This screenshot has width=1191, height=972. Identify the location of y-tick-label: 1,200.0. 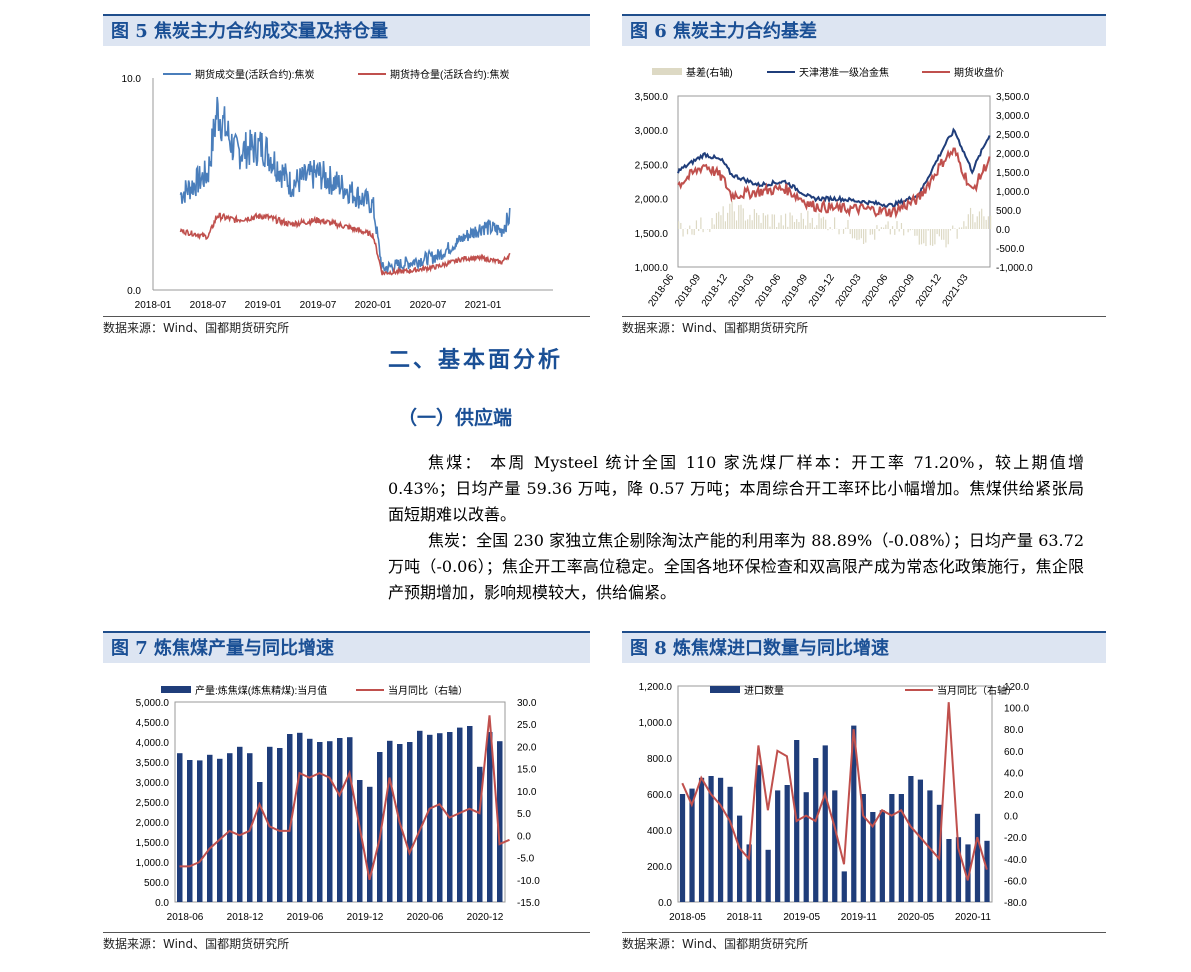
(656, 687).